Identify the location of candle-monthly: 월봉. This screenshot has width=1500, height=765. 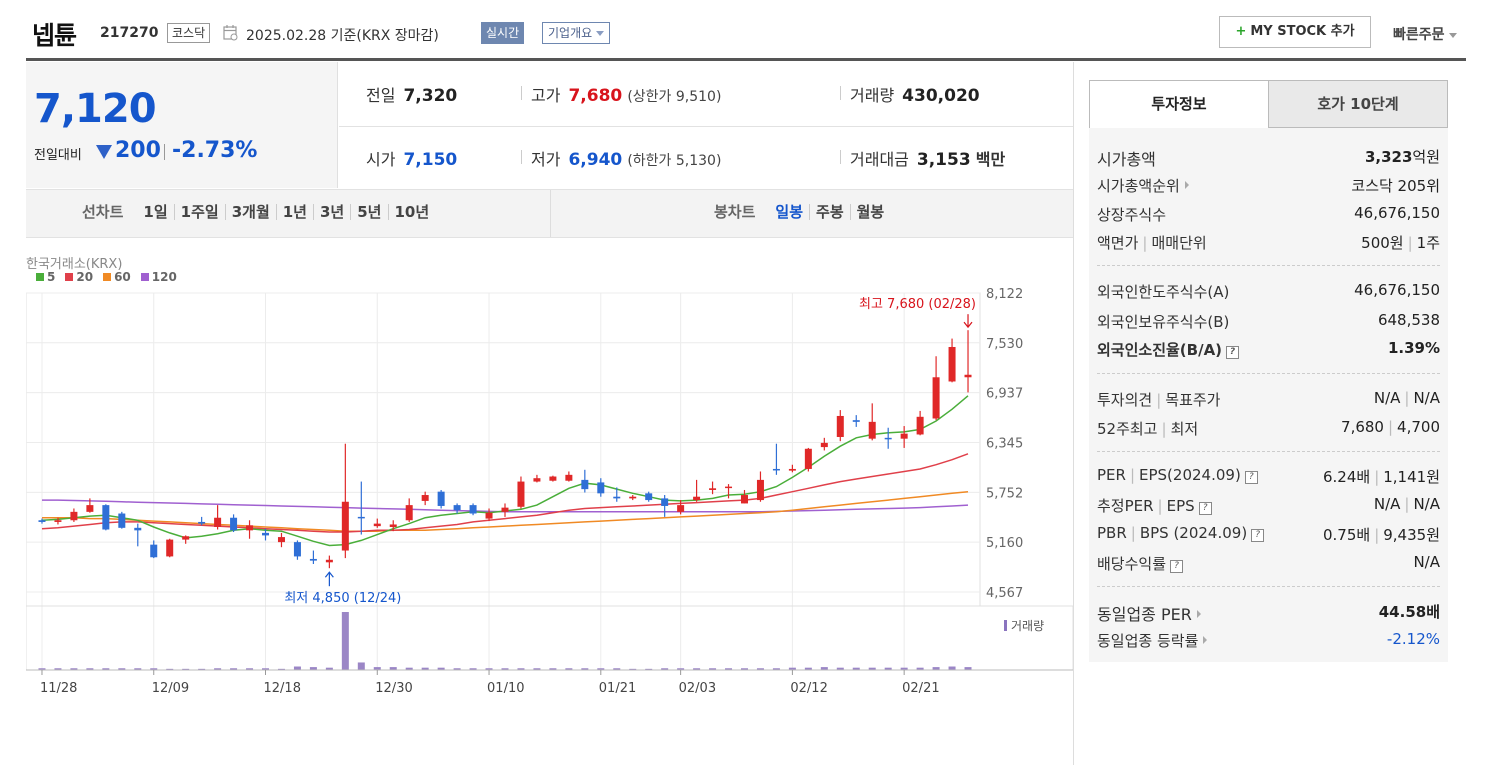
(870, 212).